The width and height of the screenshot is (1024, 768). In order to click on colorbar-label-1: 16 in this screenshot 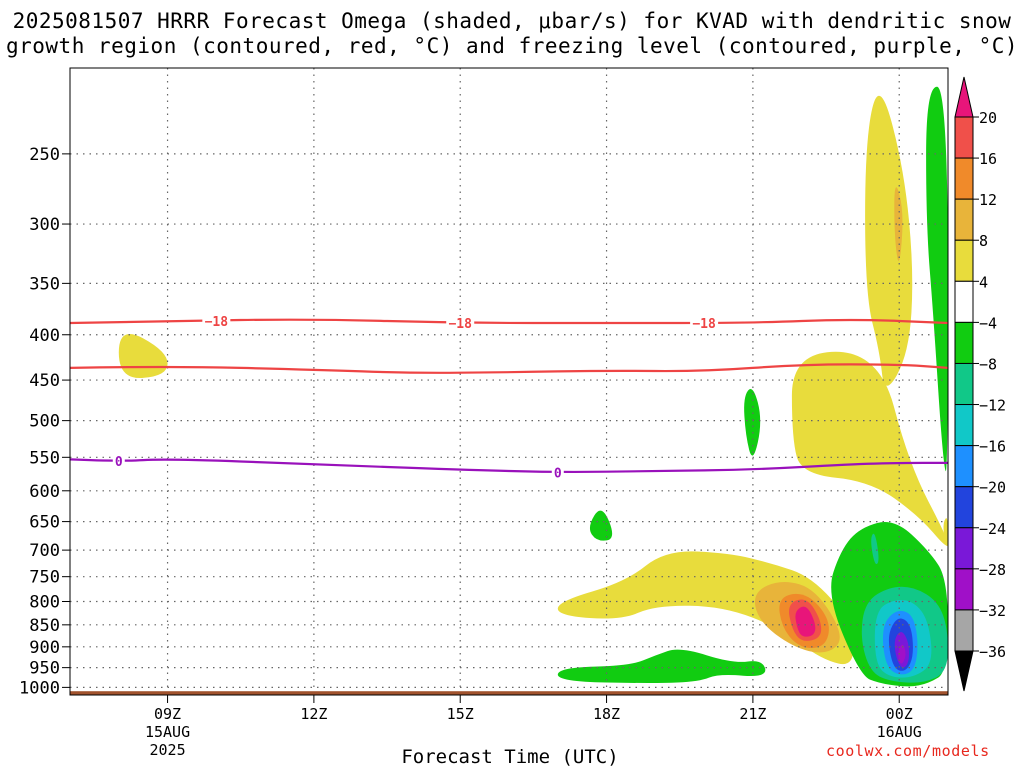, I will do `click(988, 159)`.